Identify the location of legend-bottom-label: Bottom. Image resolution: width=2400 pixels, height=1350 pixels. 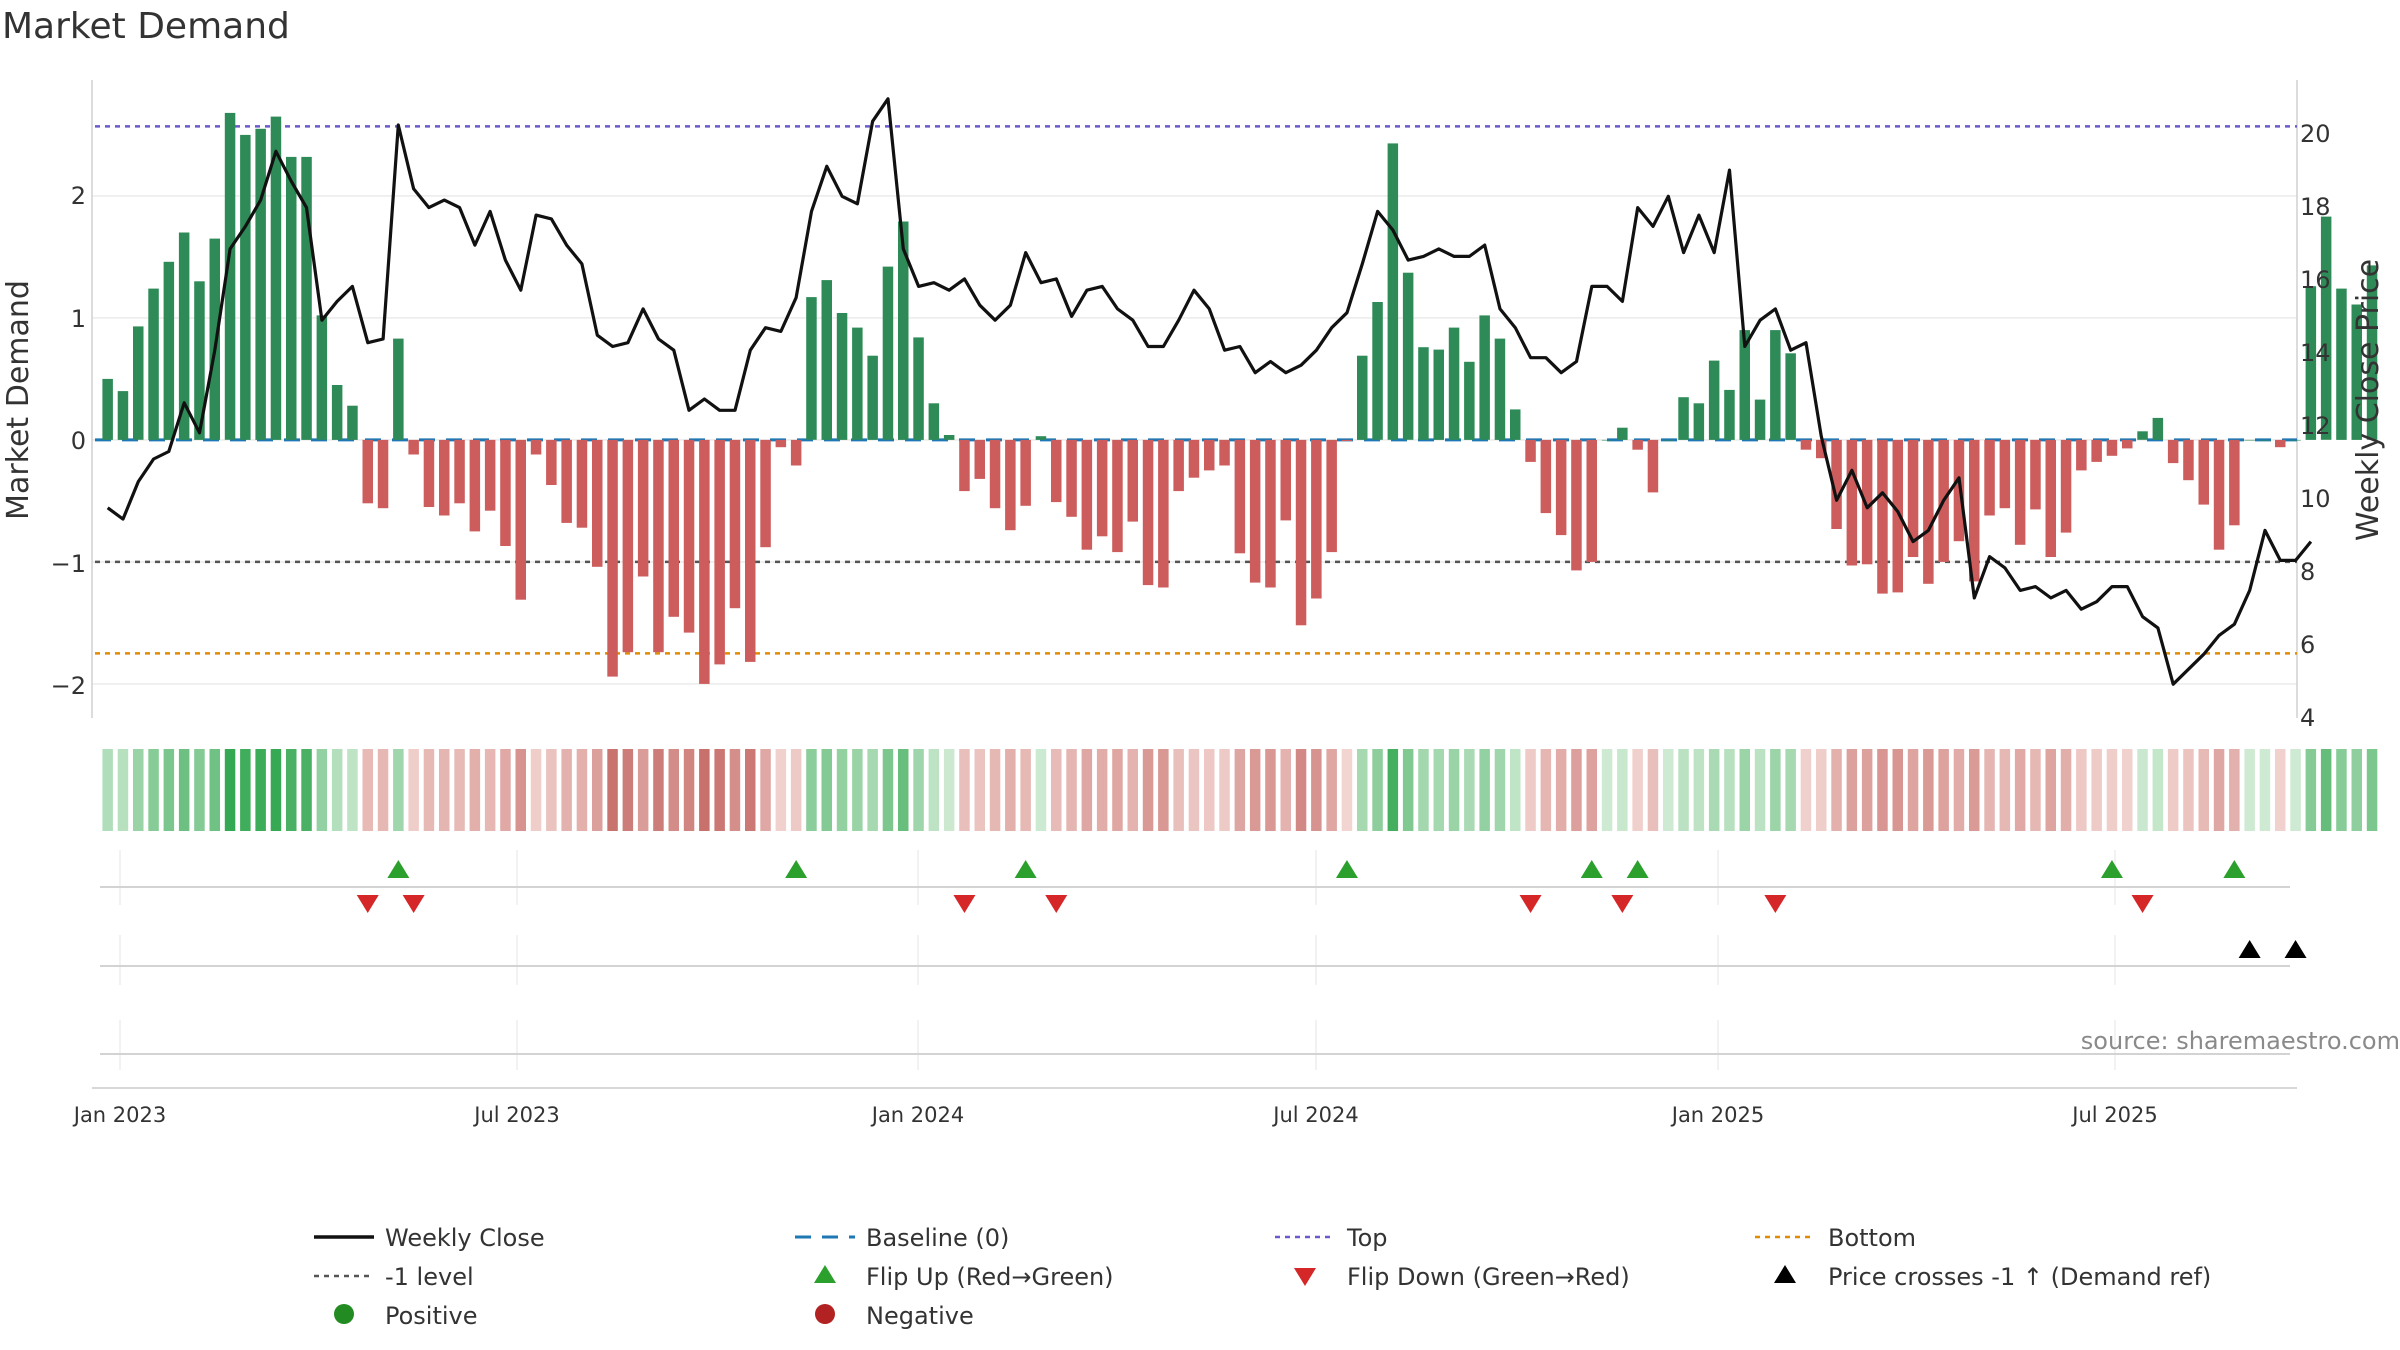
(1872, 1238).